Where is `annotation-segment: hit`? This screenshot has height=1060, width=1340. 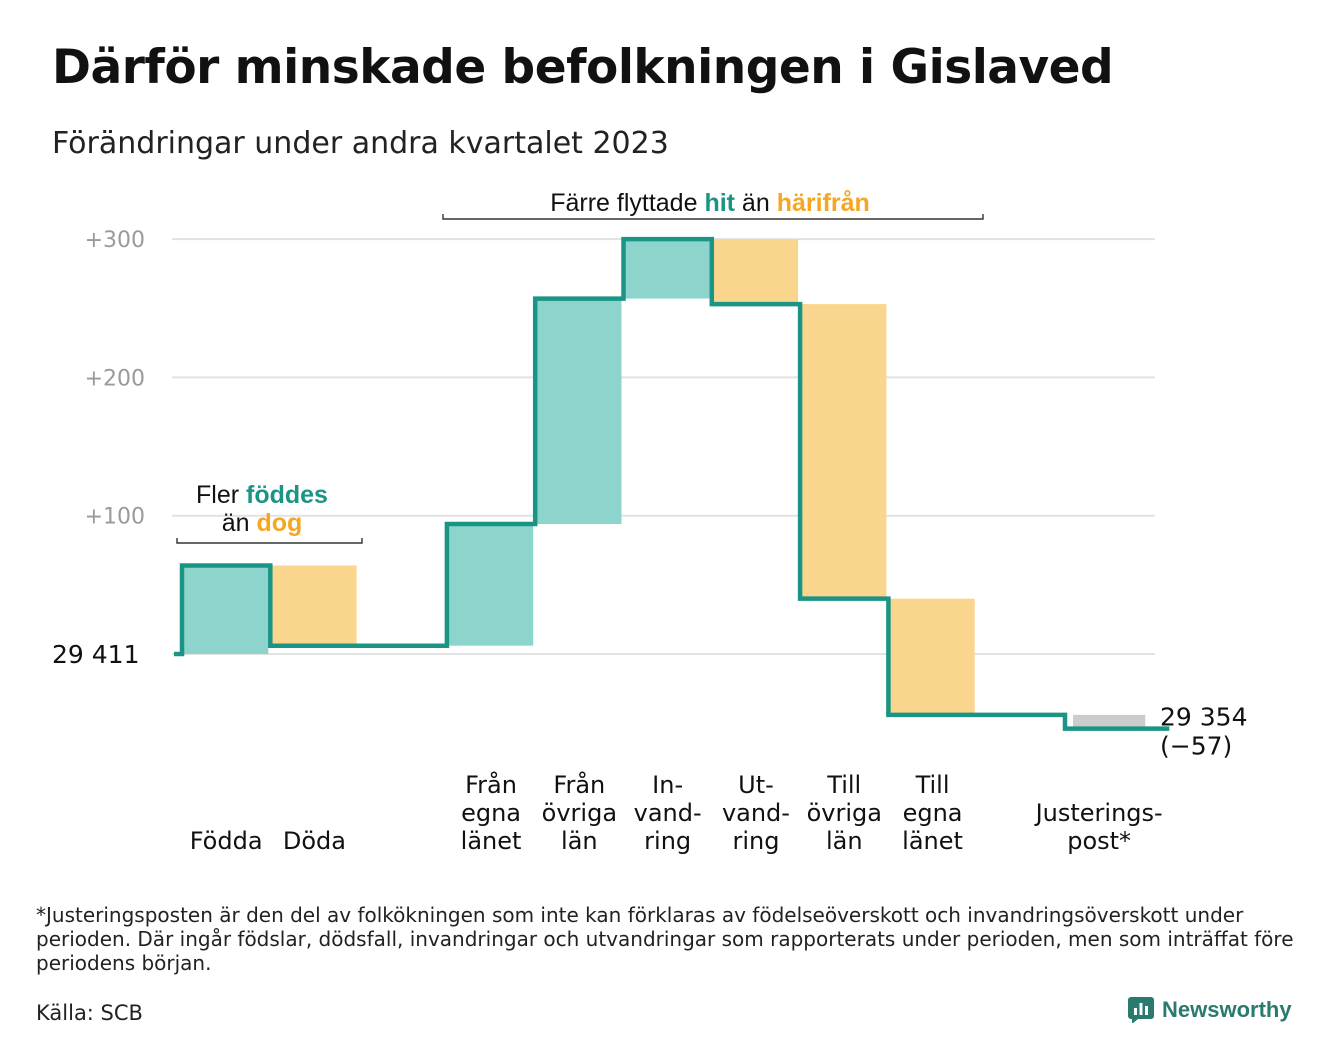 annotation-segment: hit is located at coordinates (719, 203).